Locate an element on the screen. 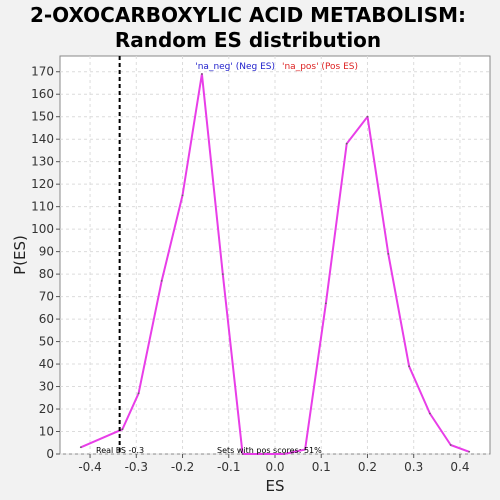  y-tick-label: 90 is located at coordinates (46, 252).